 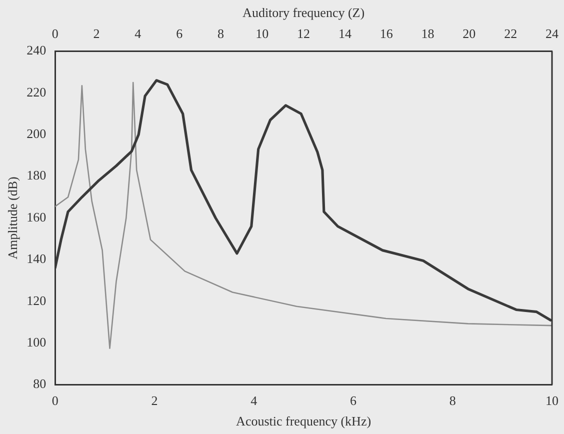 I want to click on x2-tick-label: 14, so click(x=345, y=33).